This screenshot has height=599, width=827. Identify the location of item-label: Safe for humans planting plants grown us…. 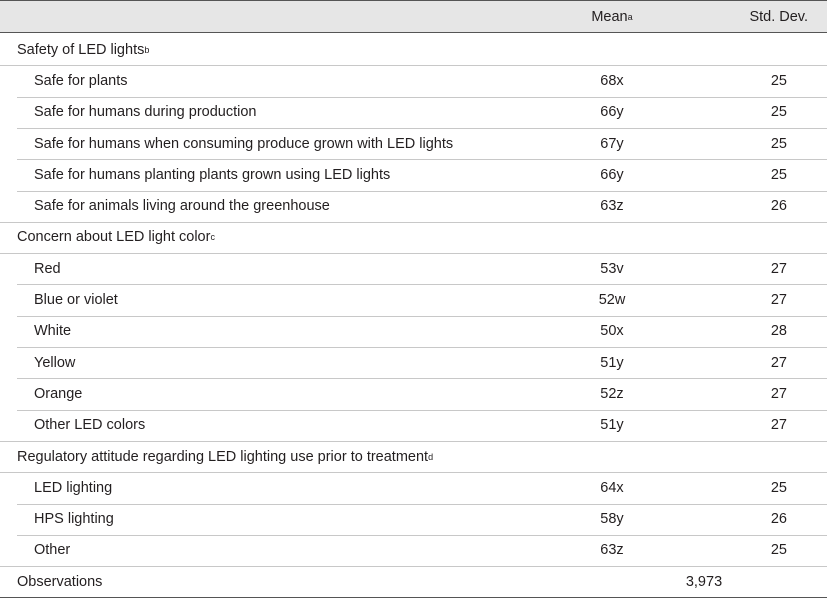
(212, 174).